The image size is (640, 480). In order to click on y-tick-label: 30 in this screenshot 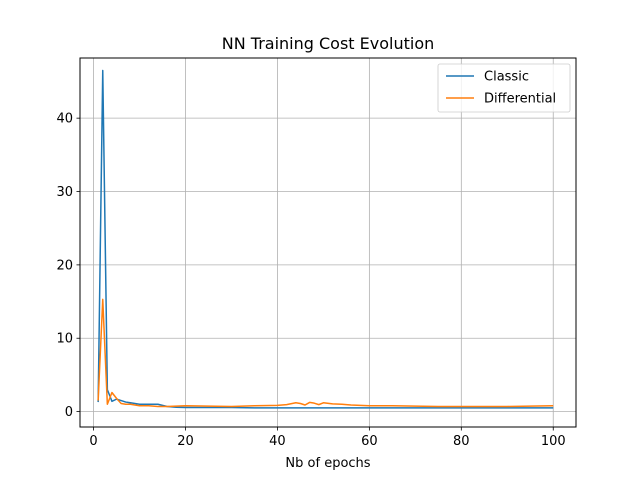, I will do `click(64, 192)`.